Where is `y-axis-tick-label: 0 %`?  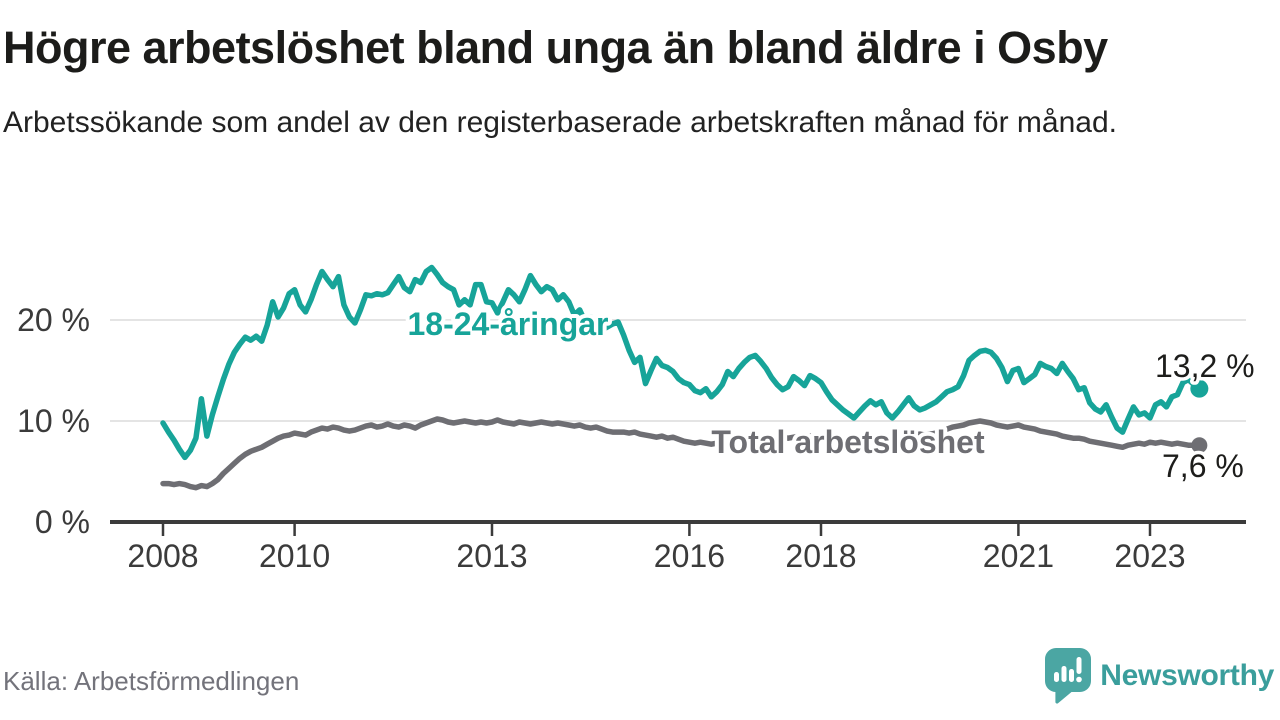 y-axis-tick-label: 0 % is located at coordinates (62, 522).